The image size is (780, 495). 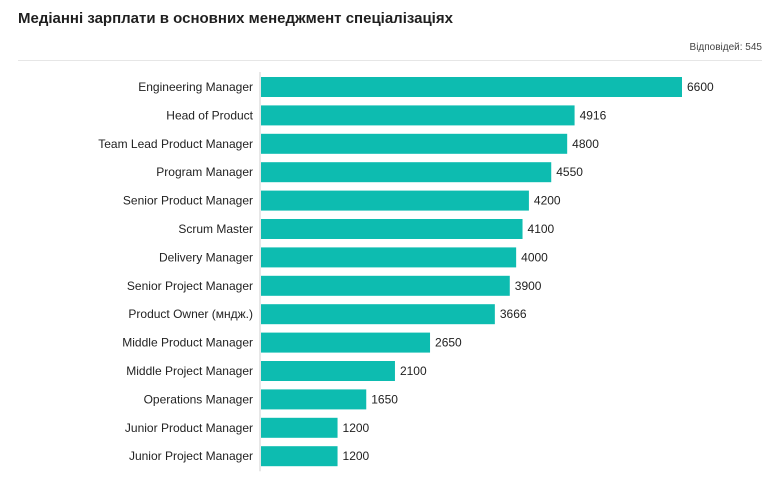 I want to click on category-label: Junior Product Manager, so click(x=189, y=428).